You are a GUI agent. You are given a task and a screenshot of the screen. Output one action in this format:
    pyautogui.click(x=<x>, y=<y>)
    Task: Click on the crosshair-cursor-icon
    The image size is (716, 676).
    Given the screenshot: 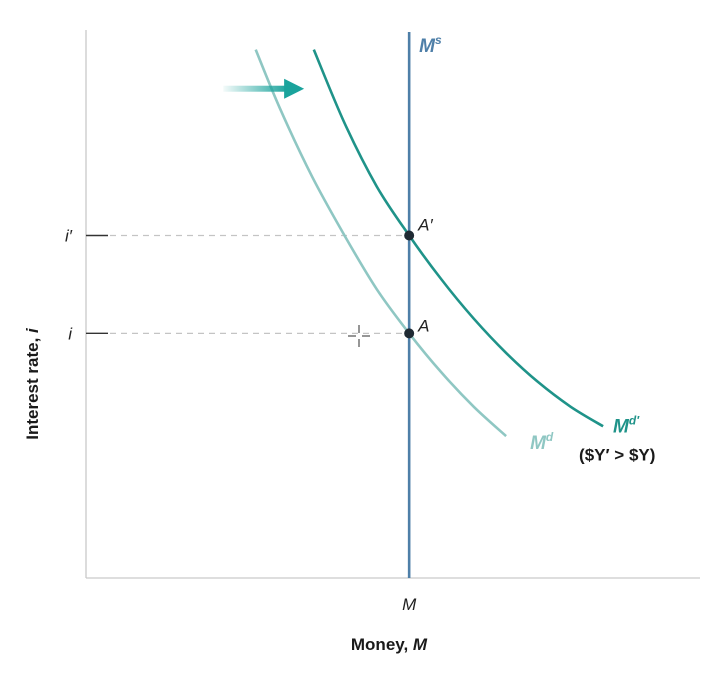 What is the action you would take?
    pyautogui.click(x=359, y=336)
    